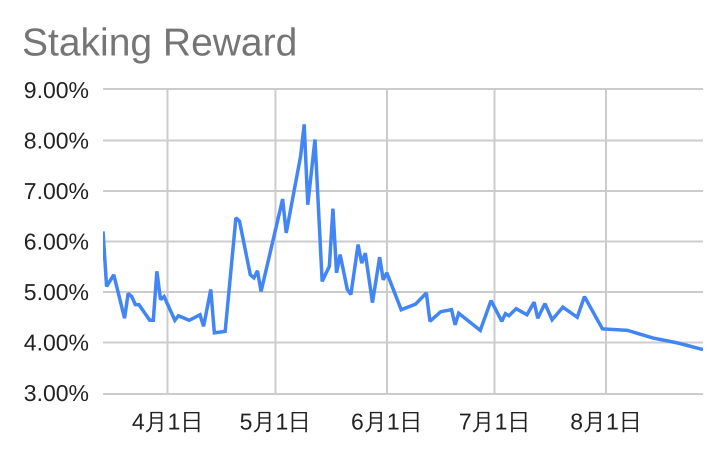  I want to click on y-tick-label: 7.00%, so click(56, 191).